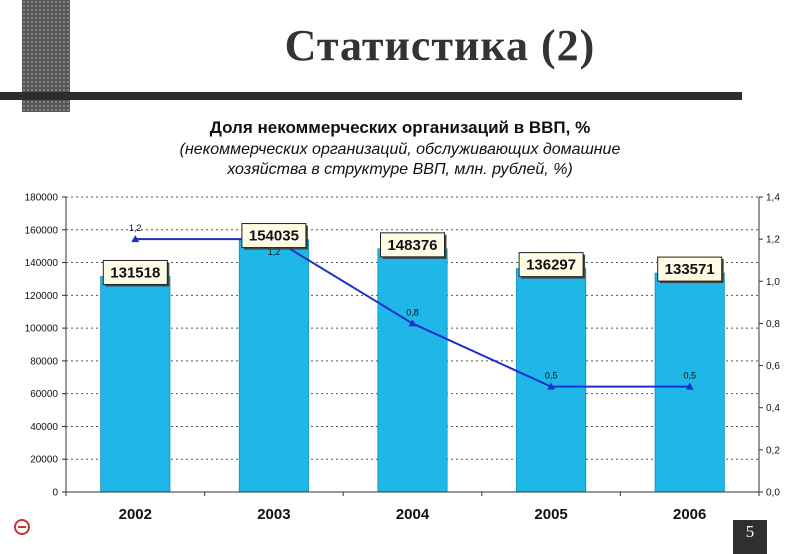 The image size is (800, 554). What do you see at coordinates (412, 312) in the screenshot?
I see `line-value-label: 0,8` at bounding box center [412, 312].